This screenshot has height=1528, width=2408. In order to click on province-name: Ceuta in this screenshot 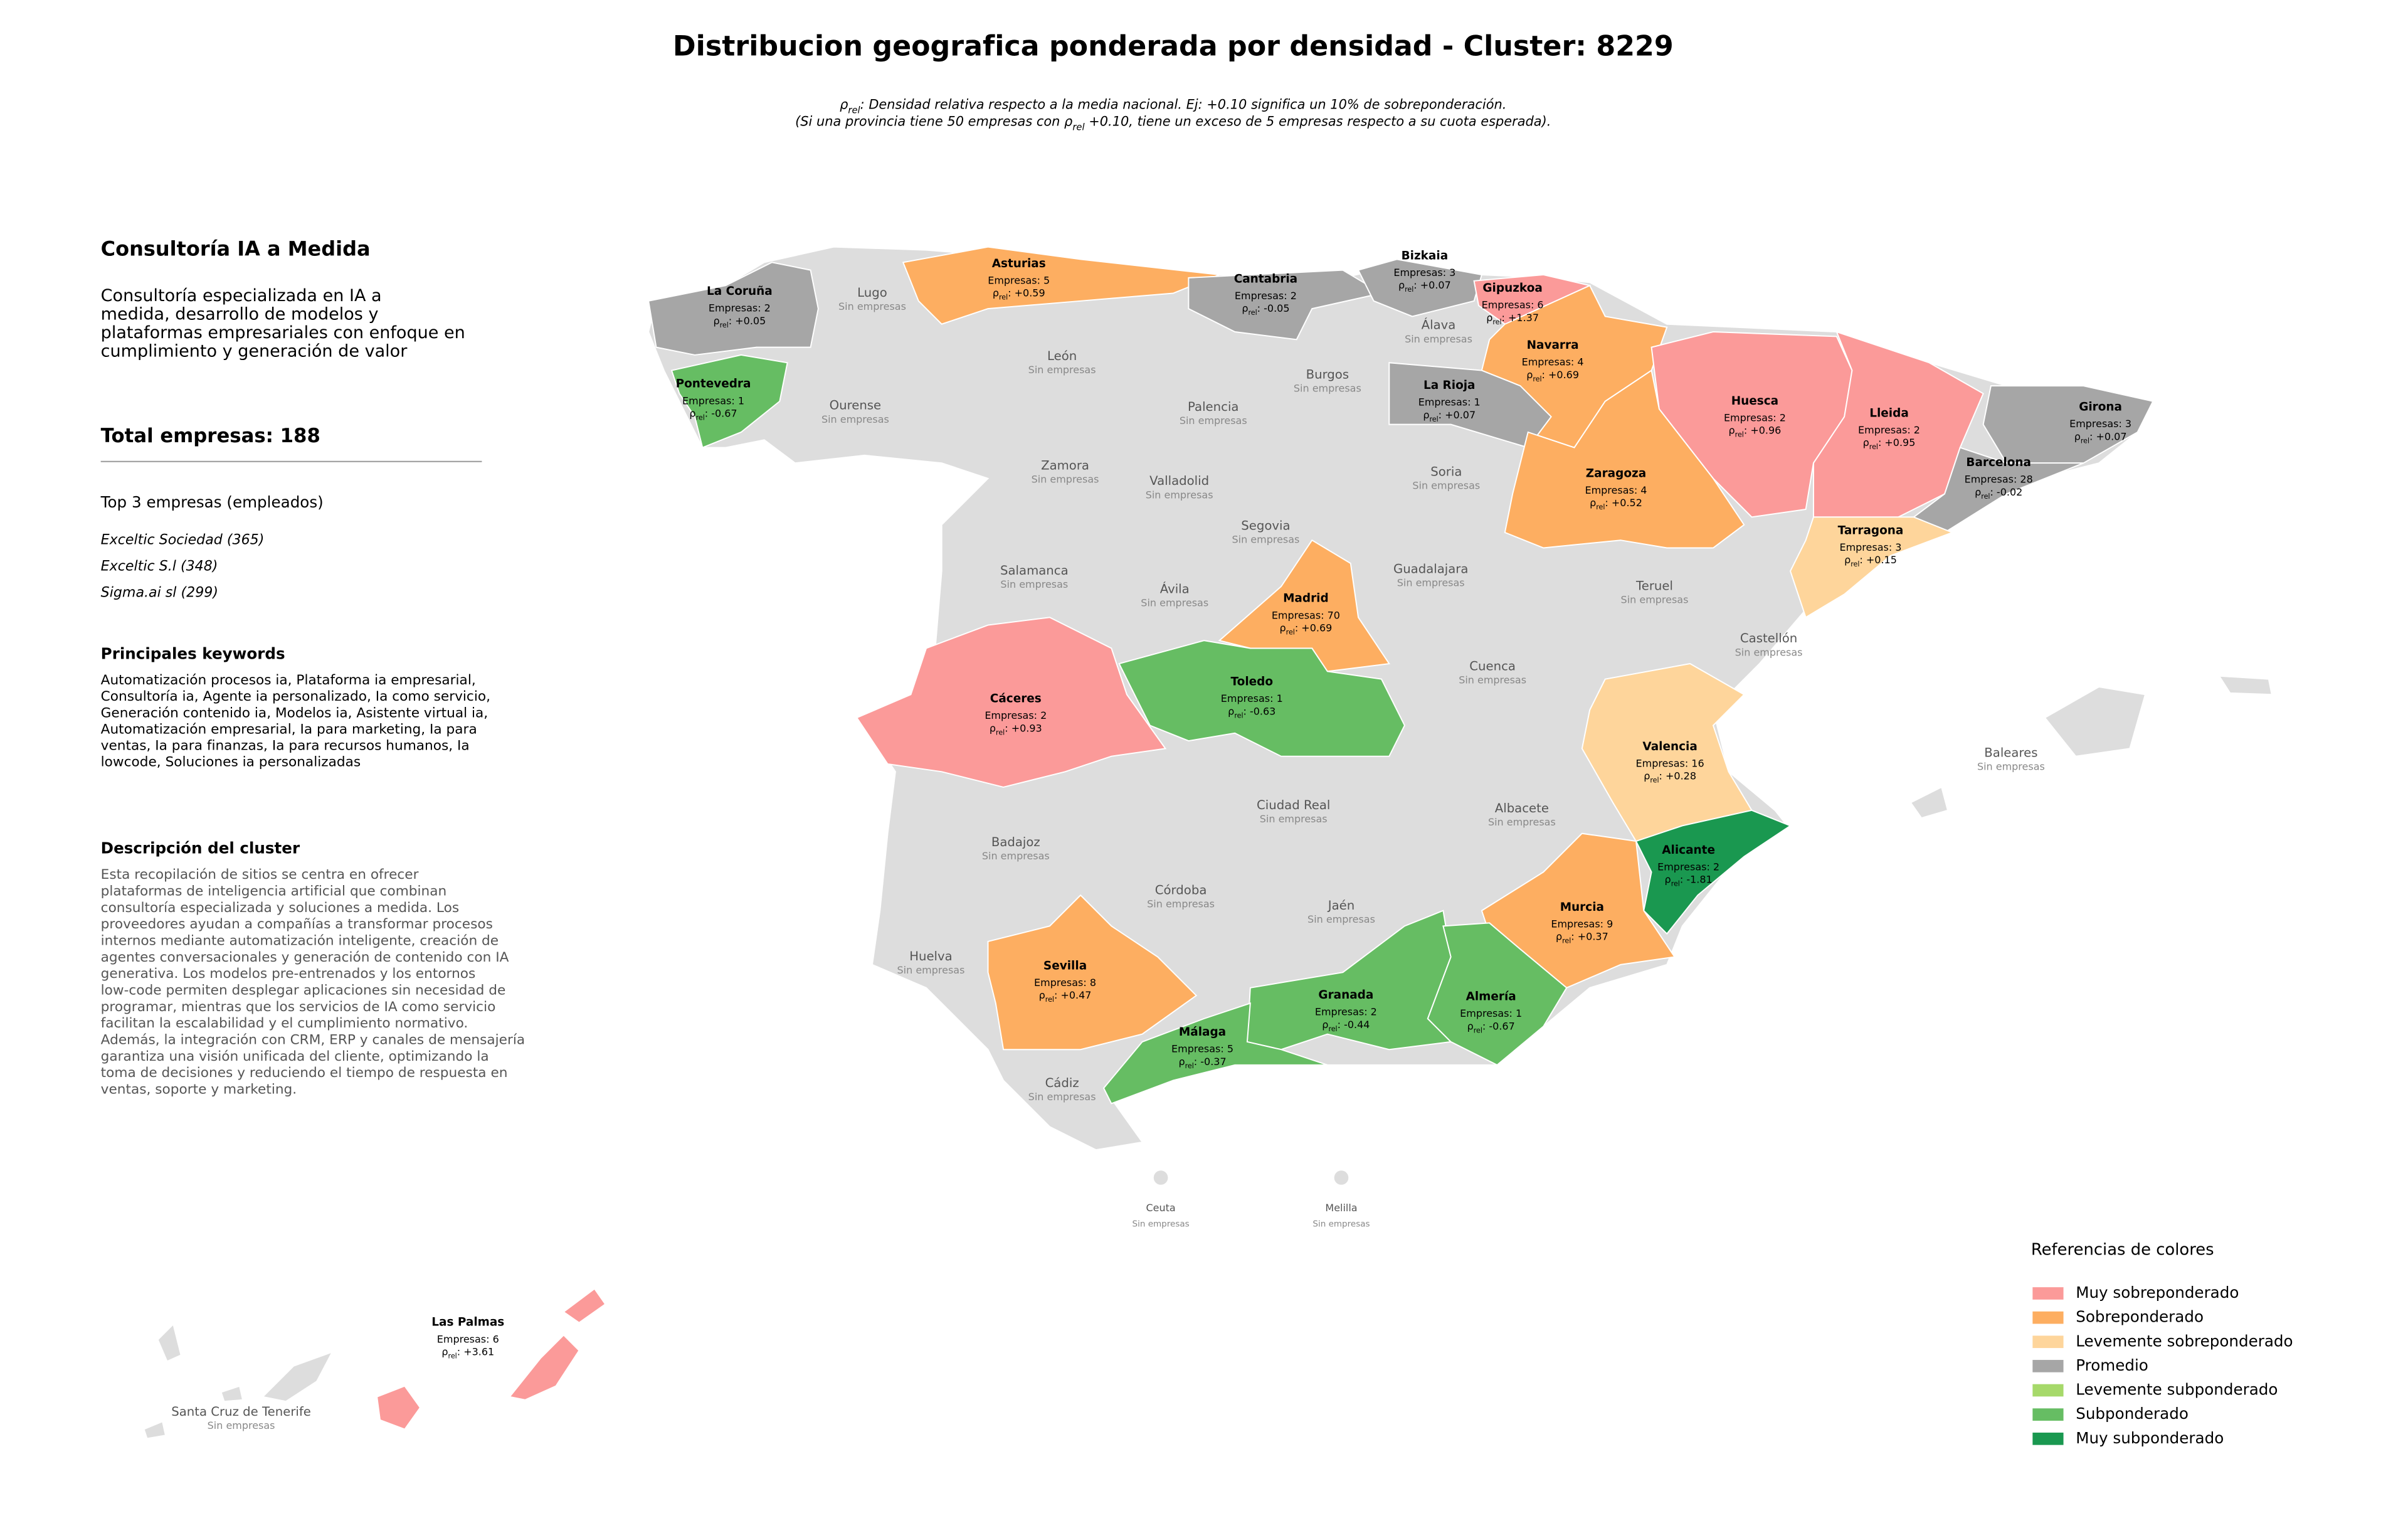, I will do `click(1161, 1208)`.